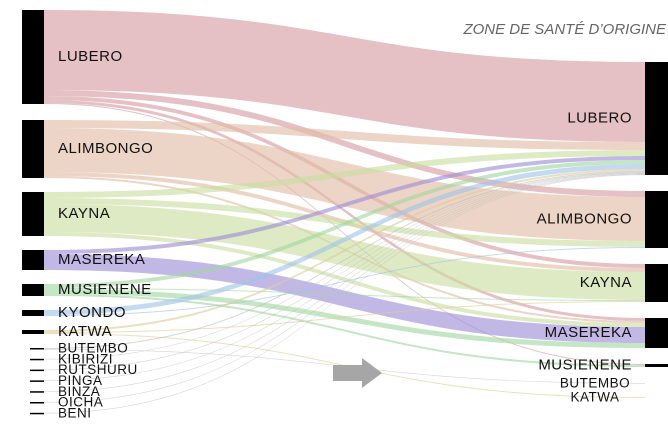  Describe the element at coordinates (75, 412) in the screenshot. I see `source-label: BENI` at that location.